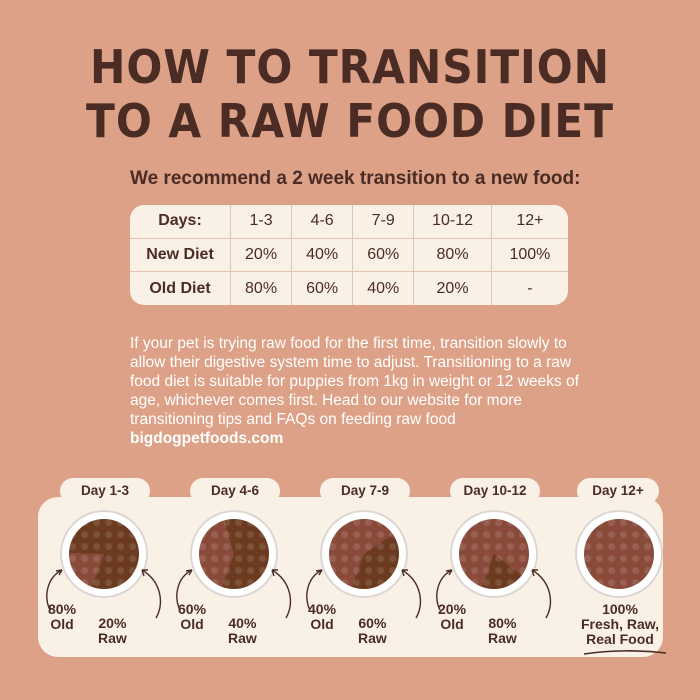  Describe the element at coordinates (350, 67) in the screenshot. I see `title-line-1: HOW TO TRANSITION` at that location.